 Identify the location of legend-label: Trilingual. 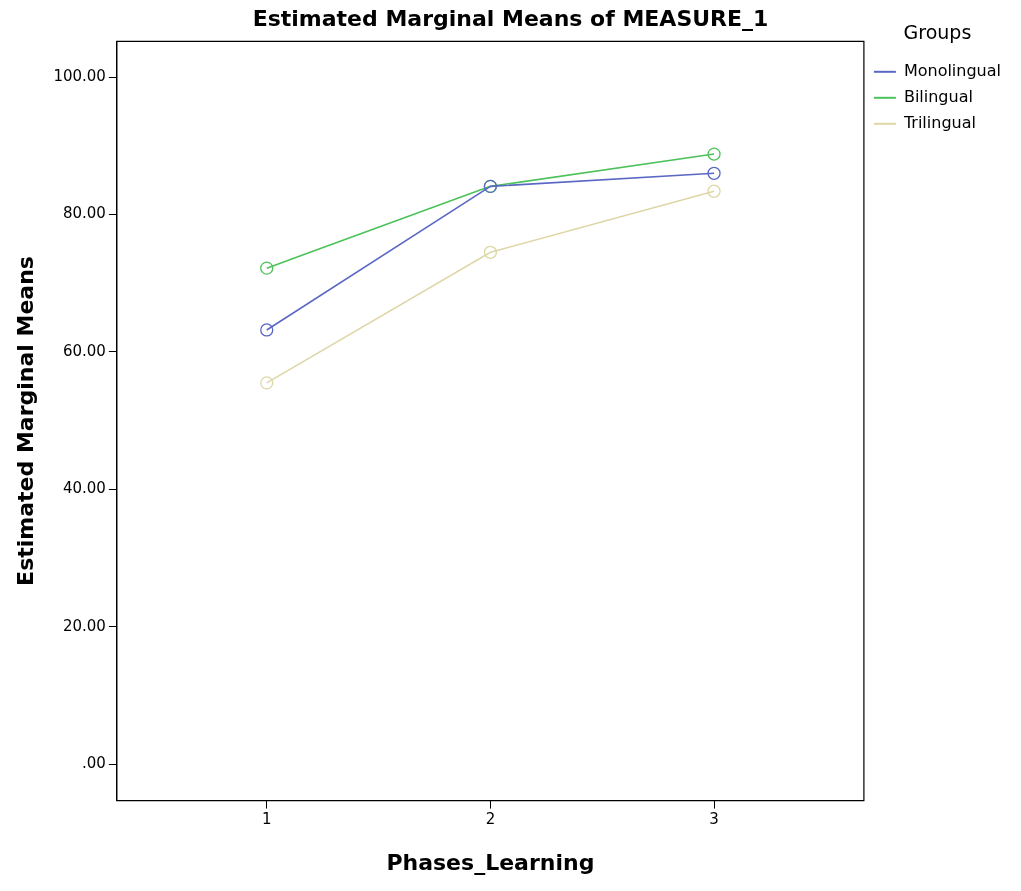
(939, 122).